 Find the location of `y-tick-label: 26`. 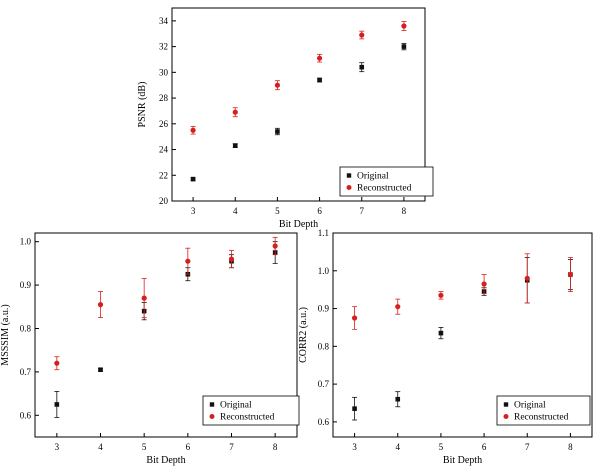

y-tick-label: 26 is located at coordinates (164, 124).